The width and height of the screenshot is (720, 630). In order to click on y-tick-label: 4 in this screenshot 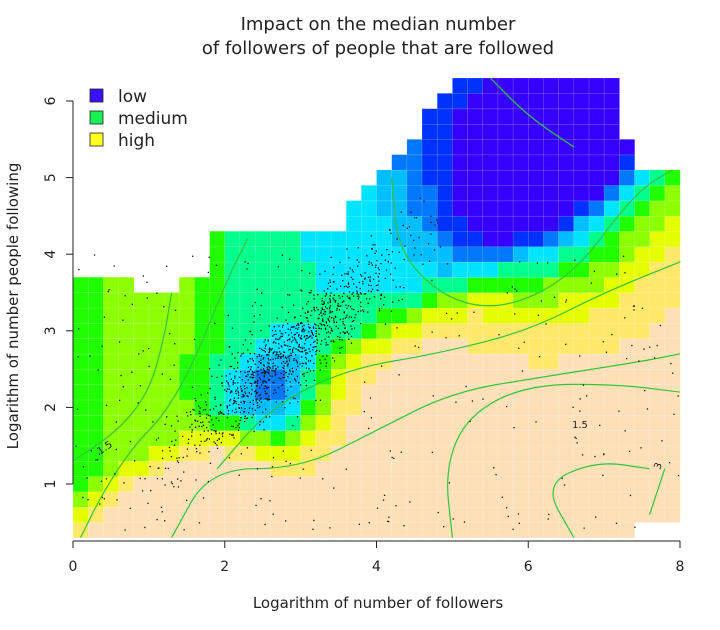, I will do `click(51, 254)`.